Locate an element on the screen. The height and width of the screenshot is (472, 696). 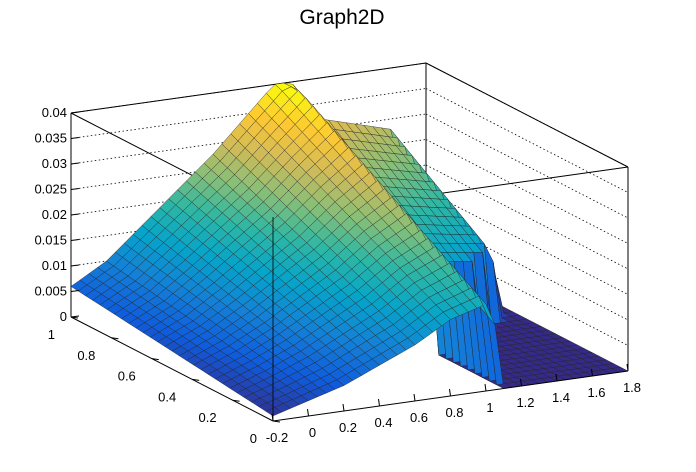
z-tick-label: 0.01 is located at coordinates (54, 265).